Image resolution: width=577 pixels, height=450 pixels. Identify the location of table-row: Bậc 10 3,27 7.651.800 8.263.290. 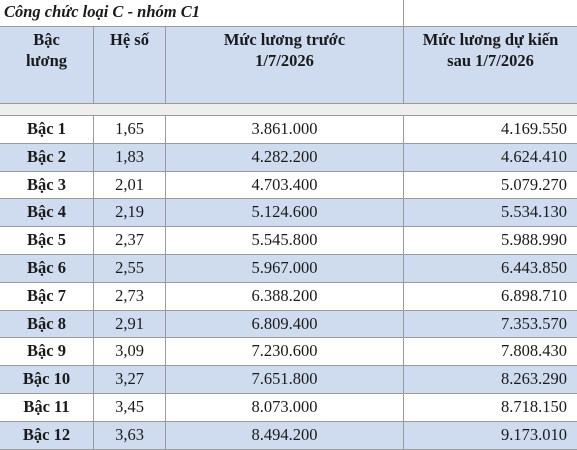
(288, 380).